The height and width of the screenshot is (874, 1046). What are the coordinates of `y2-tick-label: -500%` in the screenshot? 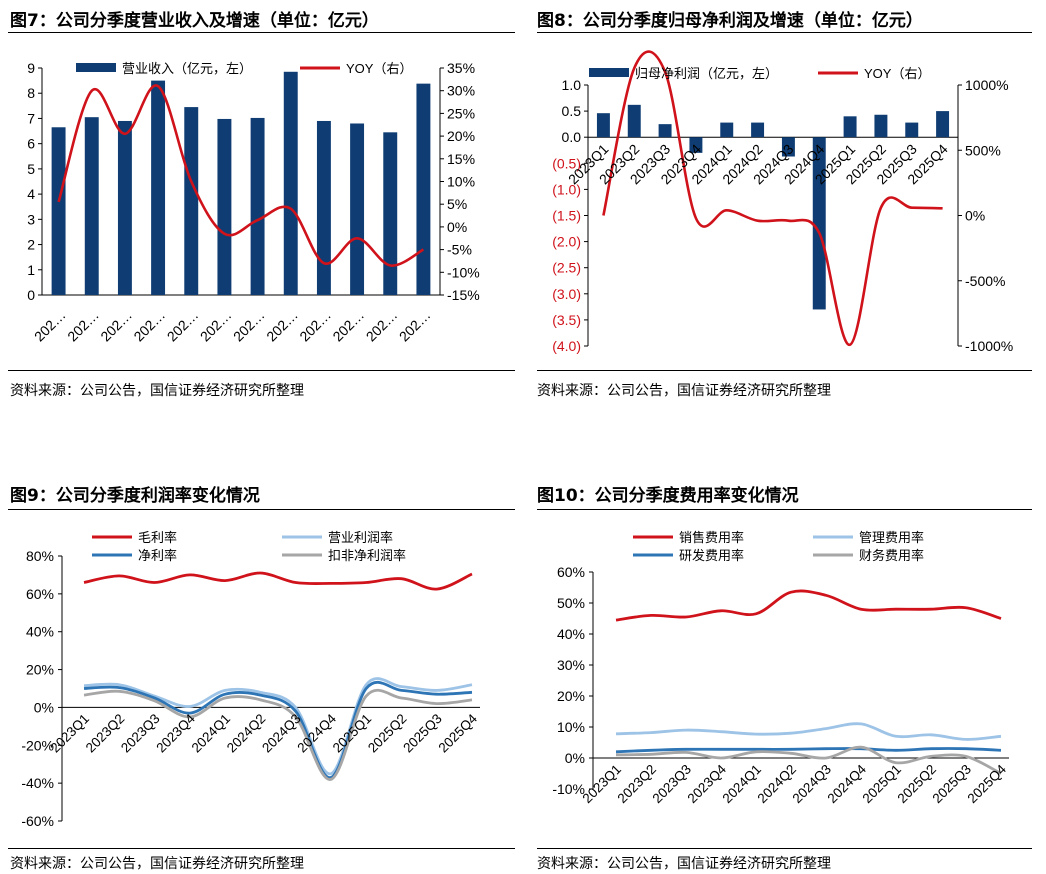 It's located at (985, 281).